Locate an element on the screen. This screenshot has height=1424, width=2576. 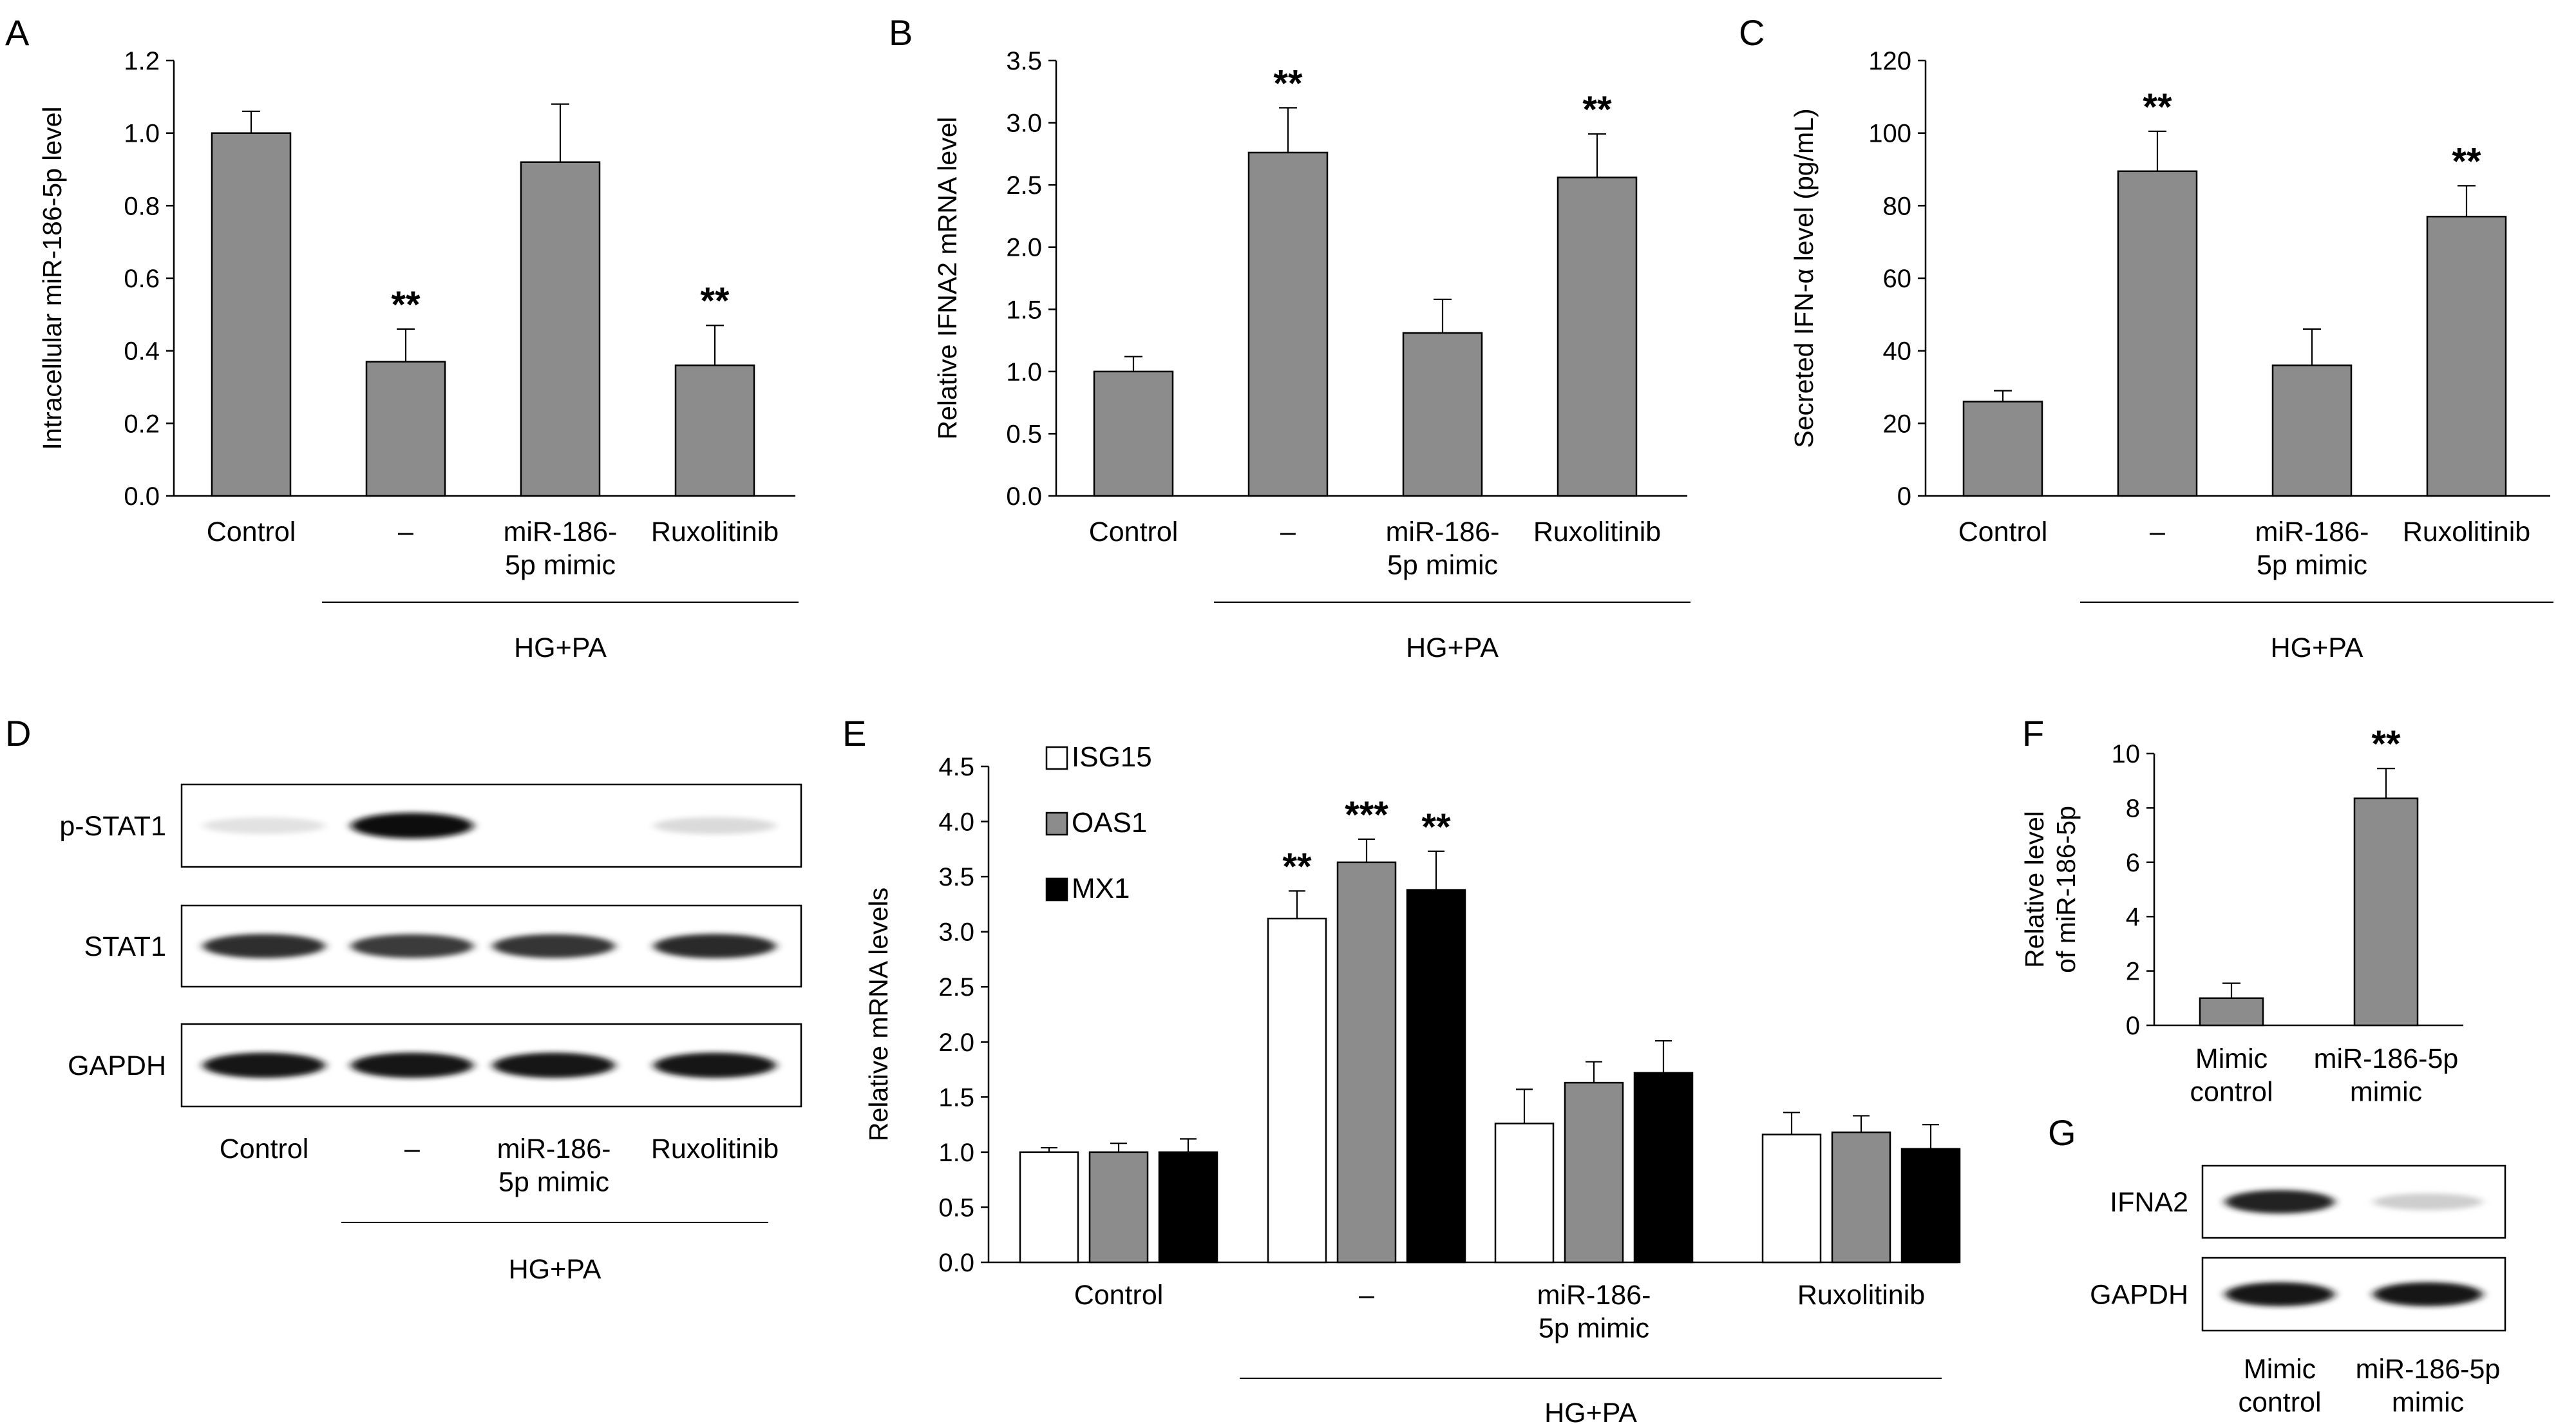
y-tick-label-f: 4 is located at coordinates (2133, 917).